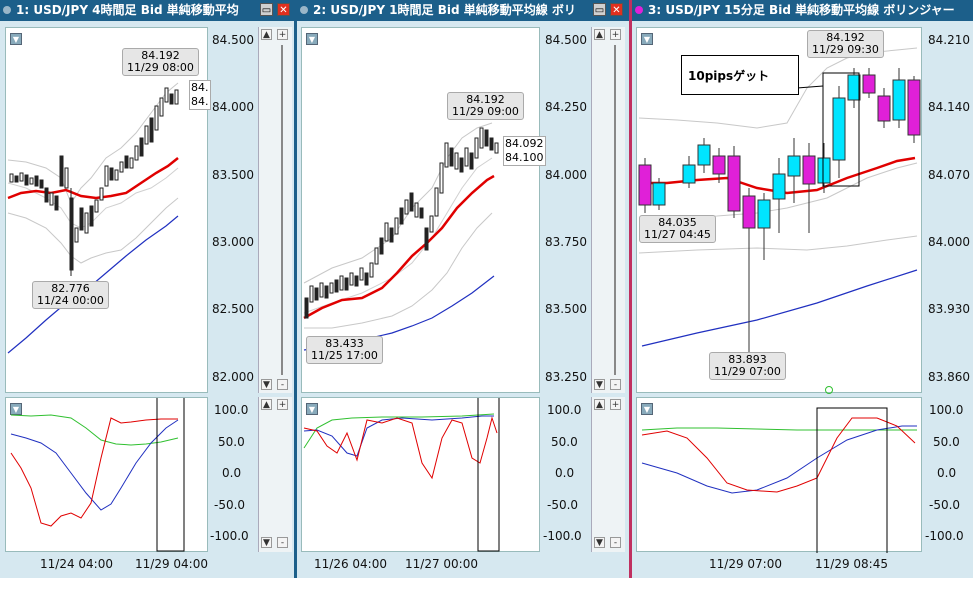 Image resolution: width=973 pixels, height=613 pixels. Describe the element at coordinates (566, 242) in the screenshot. I see `y-tick: 83.750` at that location.